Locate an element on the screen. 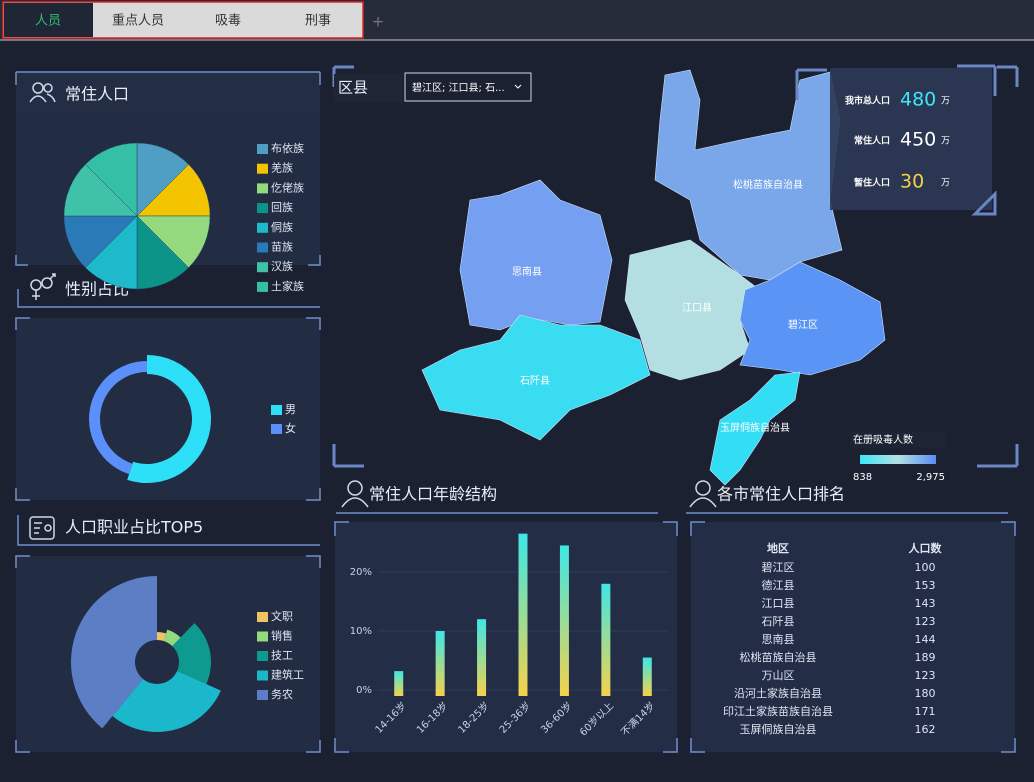 The image size is (1034, 782). region-label: 思南县 is located at coordinates (527, 271).